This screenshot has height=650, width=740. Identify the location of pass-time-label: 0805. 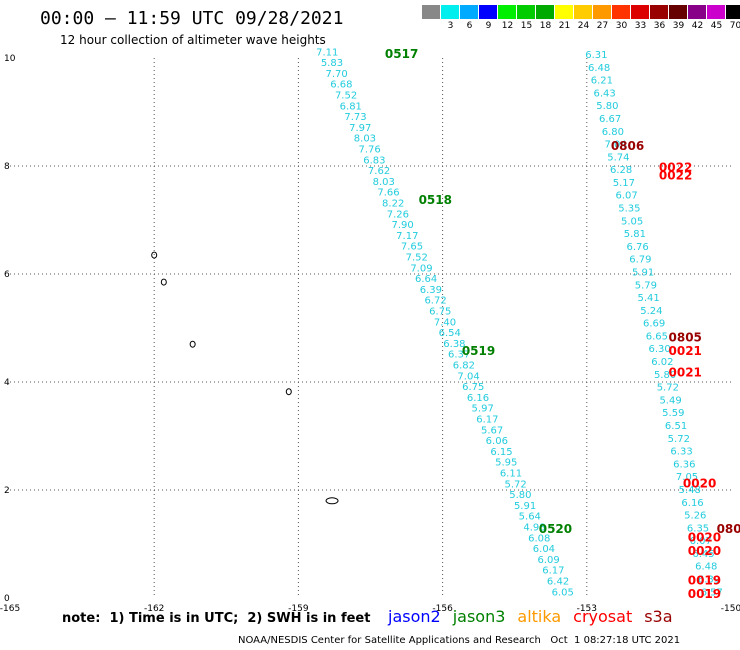
(685, 338).